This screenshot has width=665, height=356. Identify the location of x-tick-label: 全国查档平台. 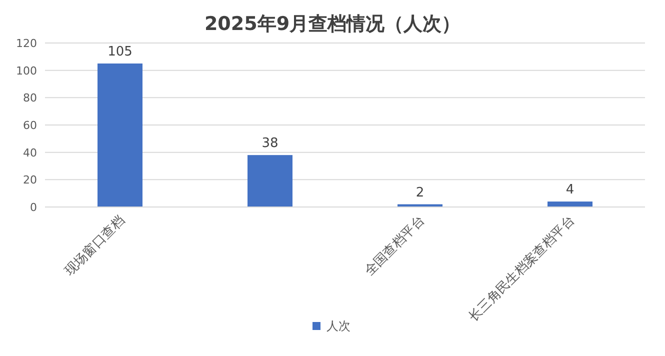
(395, 246).